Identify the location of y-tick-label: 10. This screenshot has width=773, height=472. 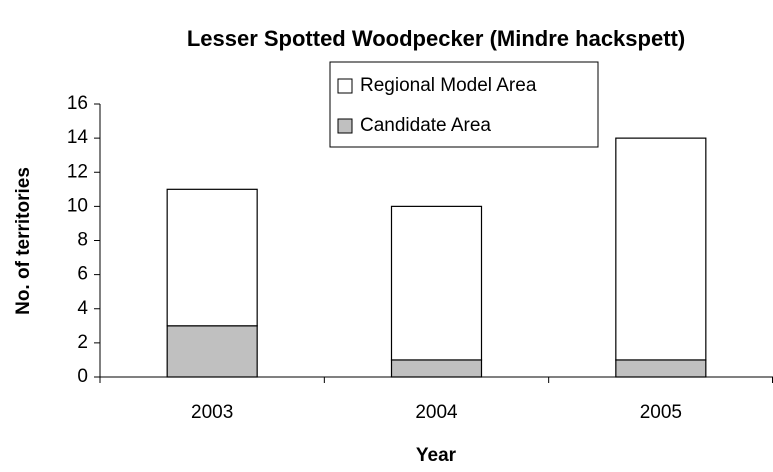
(77, 205).